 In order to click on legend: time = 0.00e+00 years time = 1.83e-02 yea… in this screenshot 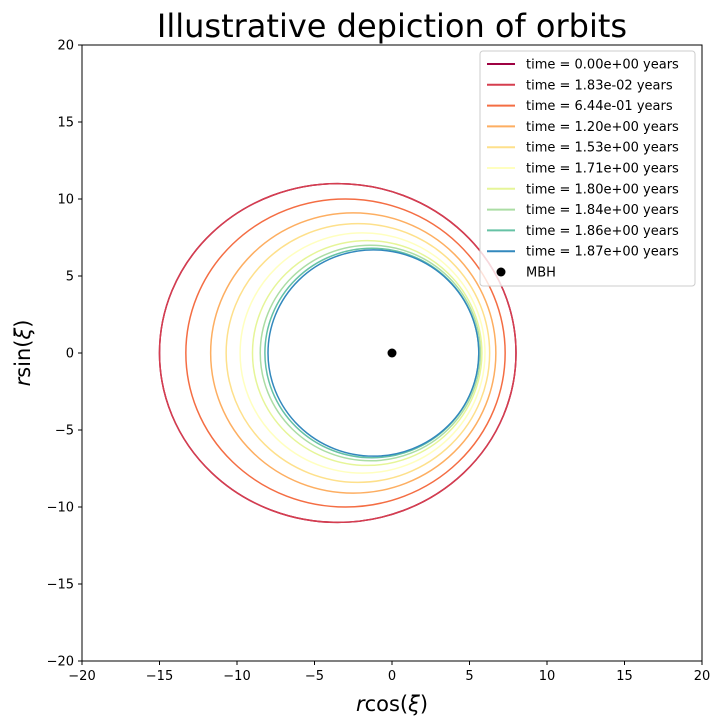, I will do `click(587, 168)`.